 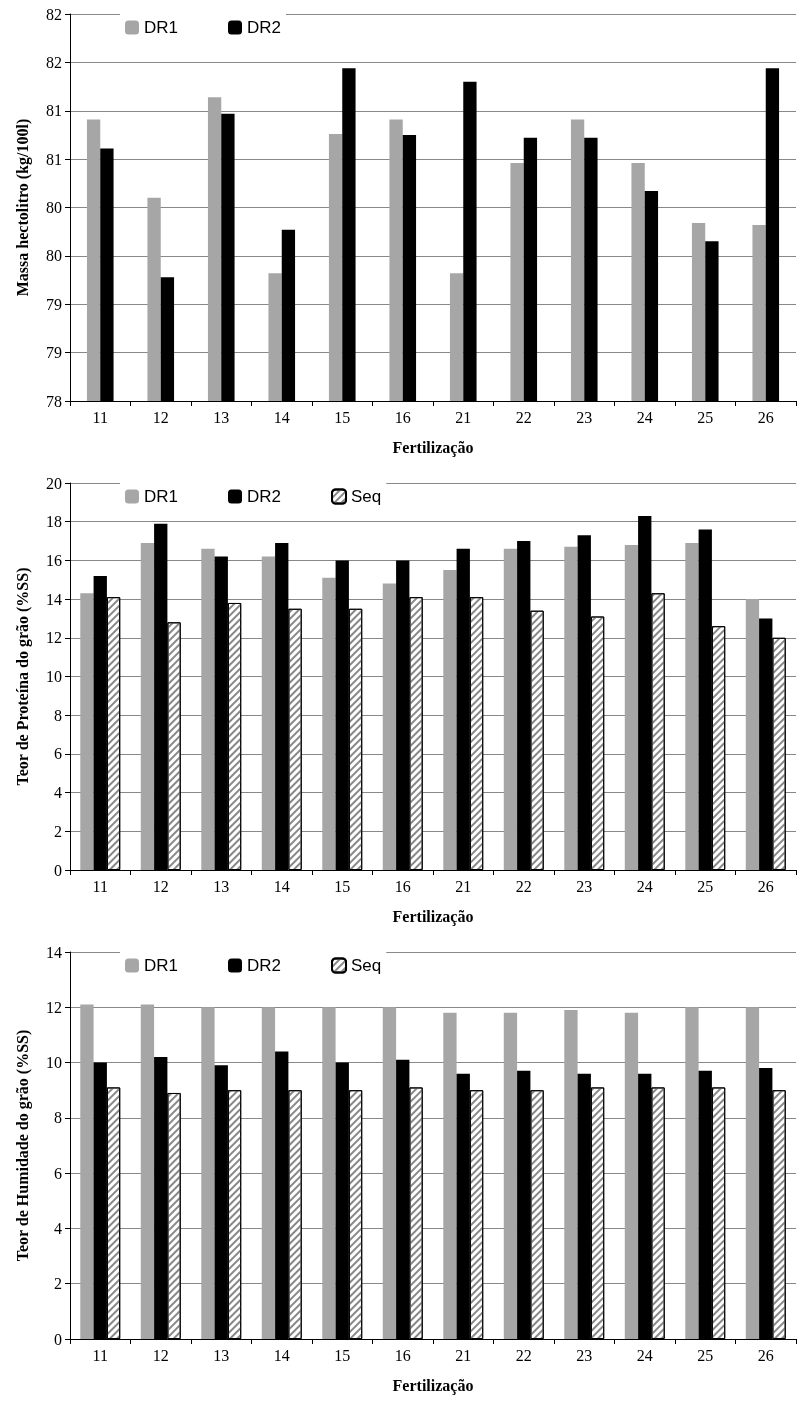 What do you see at coordinates (22, 676) in the screenshot?
I see `y-axis-title: Teor de Proteína do grão (%SS)` at bounding box center [22, 676].